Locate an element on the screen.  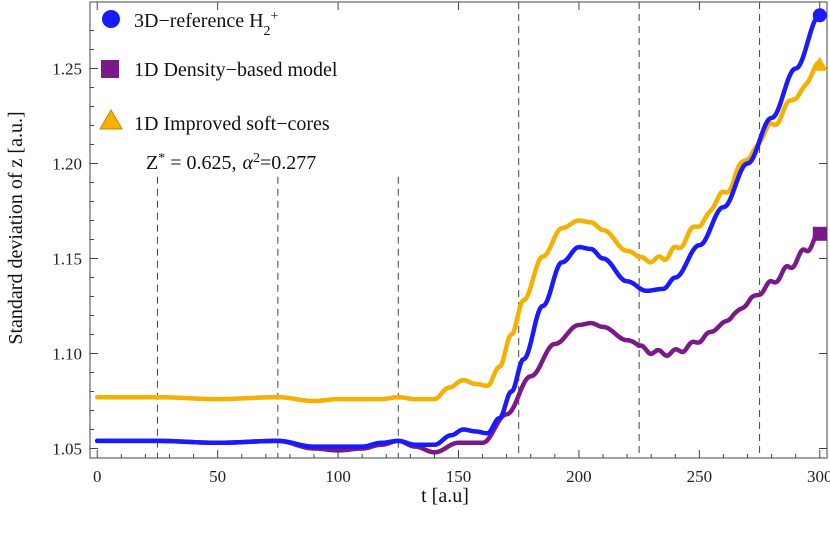
legend-label-3d-reference-sup: + is located at coordinates (275, 16).